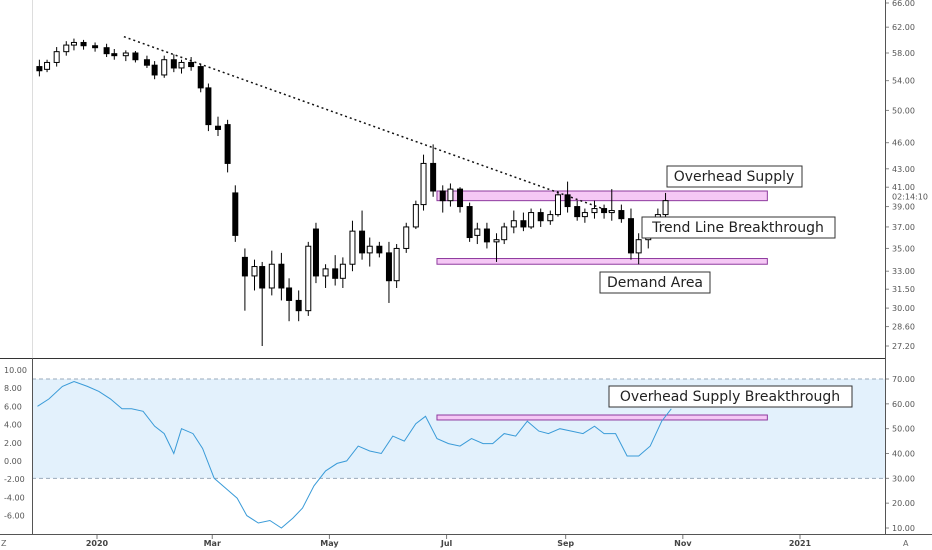 Image resolution: width=932 pixels, height=550 pixels. Describe the element at coordinates (903, 308) in the screenshot. I see `price-tick-label: 30.00` at that location.